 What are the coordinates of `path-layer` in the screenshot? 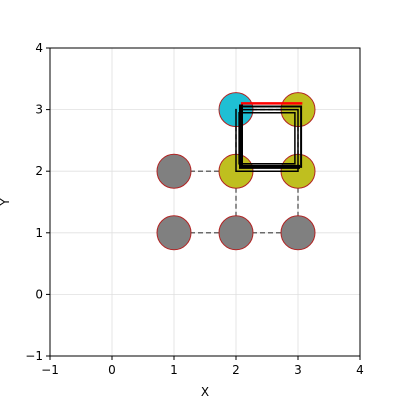 It's located at (269, 137).